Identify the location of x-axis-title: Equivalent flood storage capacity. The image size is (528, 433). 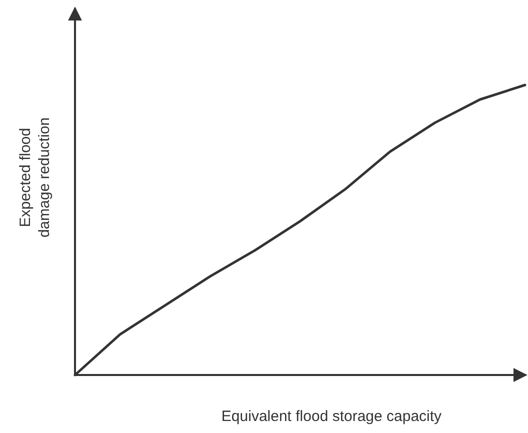
(331, 416).